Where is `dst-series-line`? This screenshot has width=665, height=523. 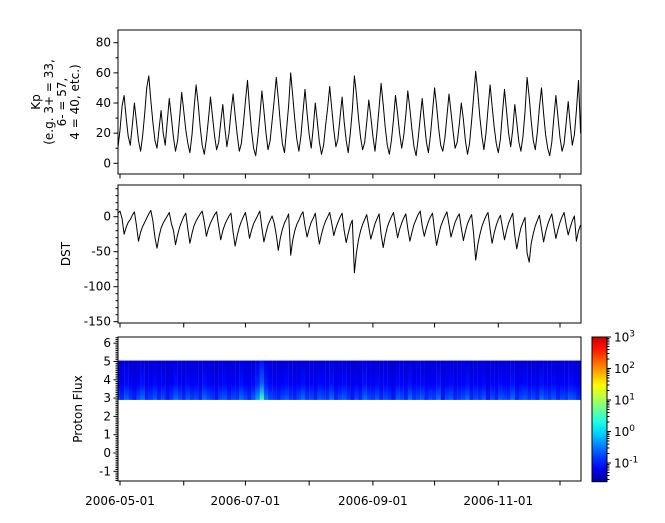
dst-series-line is located at coordinates (349, 241).